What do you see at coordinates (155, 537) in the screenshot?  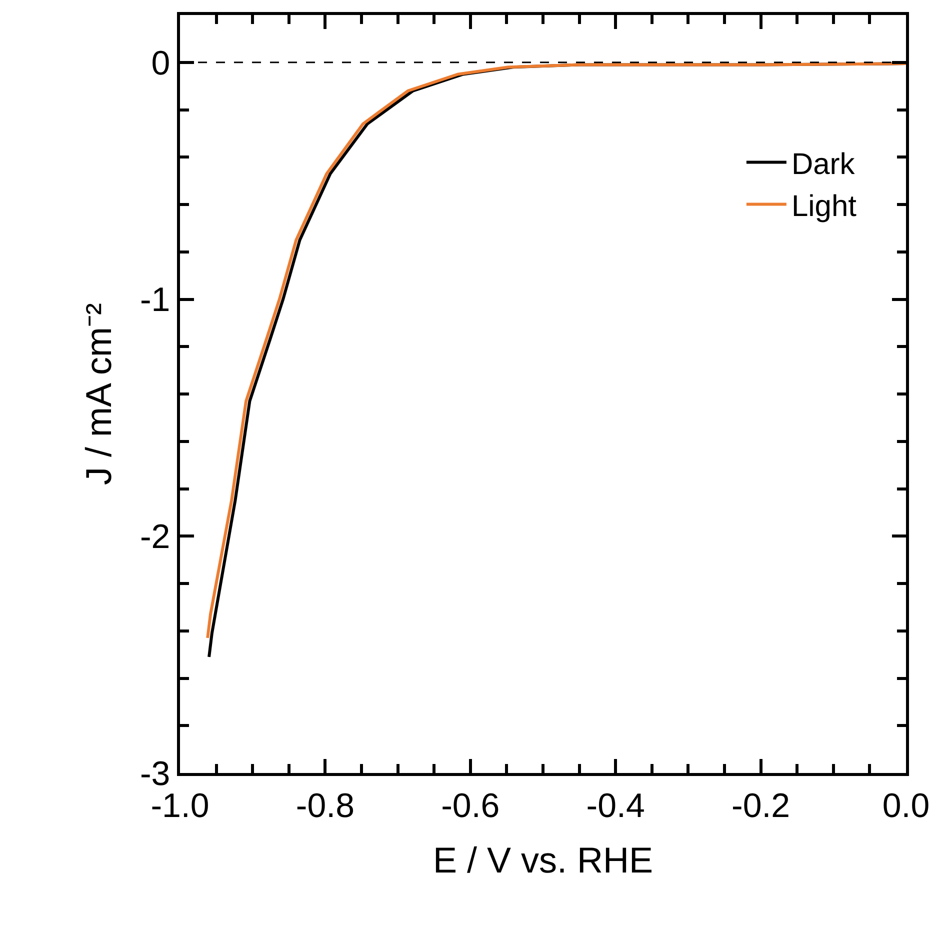 I see `y-tick-label: -2` at bounding box center [155, 537].